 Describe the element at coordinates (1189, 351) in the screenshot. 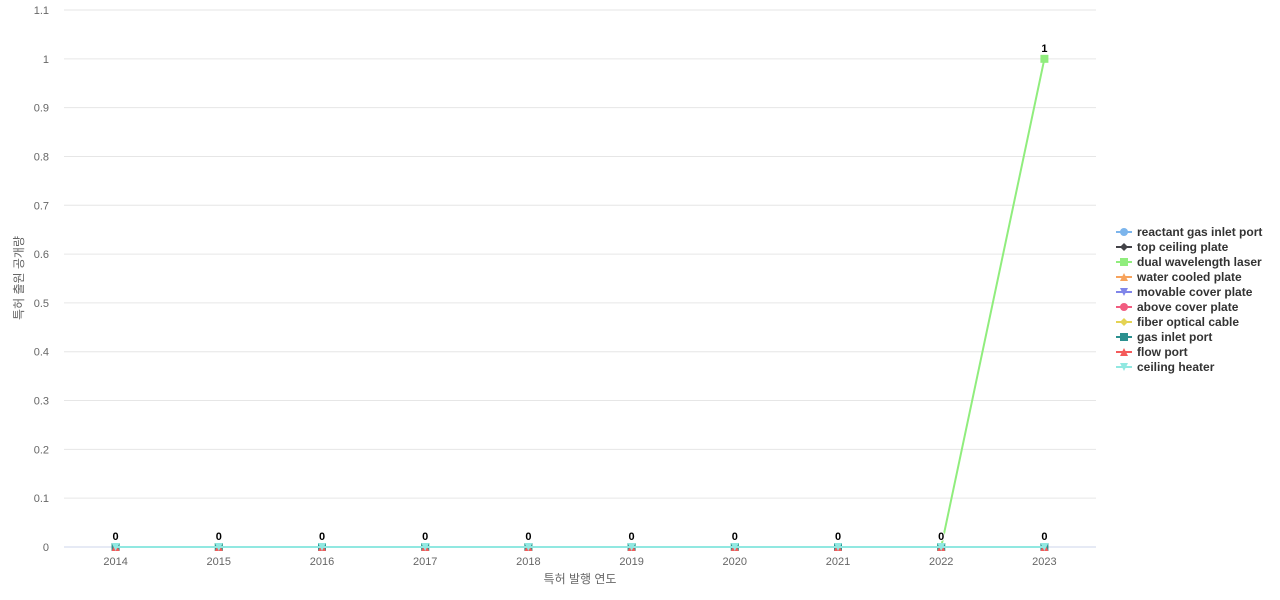

I see `legend-item: flow port` at that location.